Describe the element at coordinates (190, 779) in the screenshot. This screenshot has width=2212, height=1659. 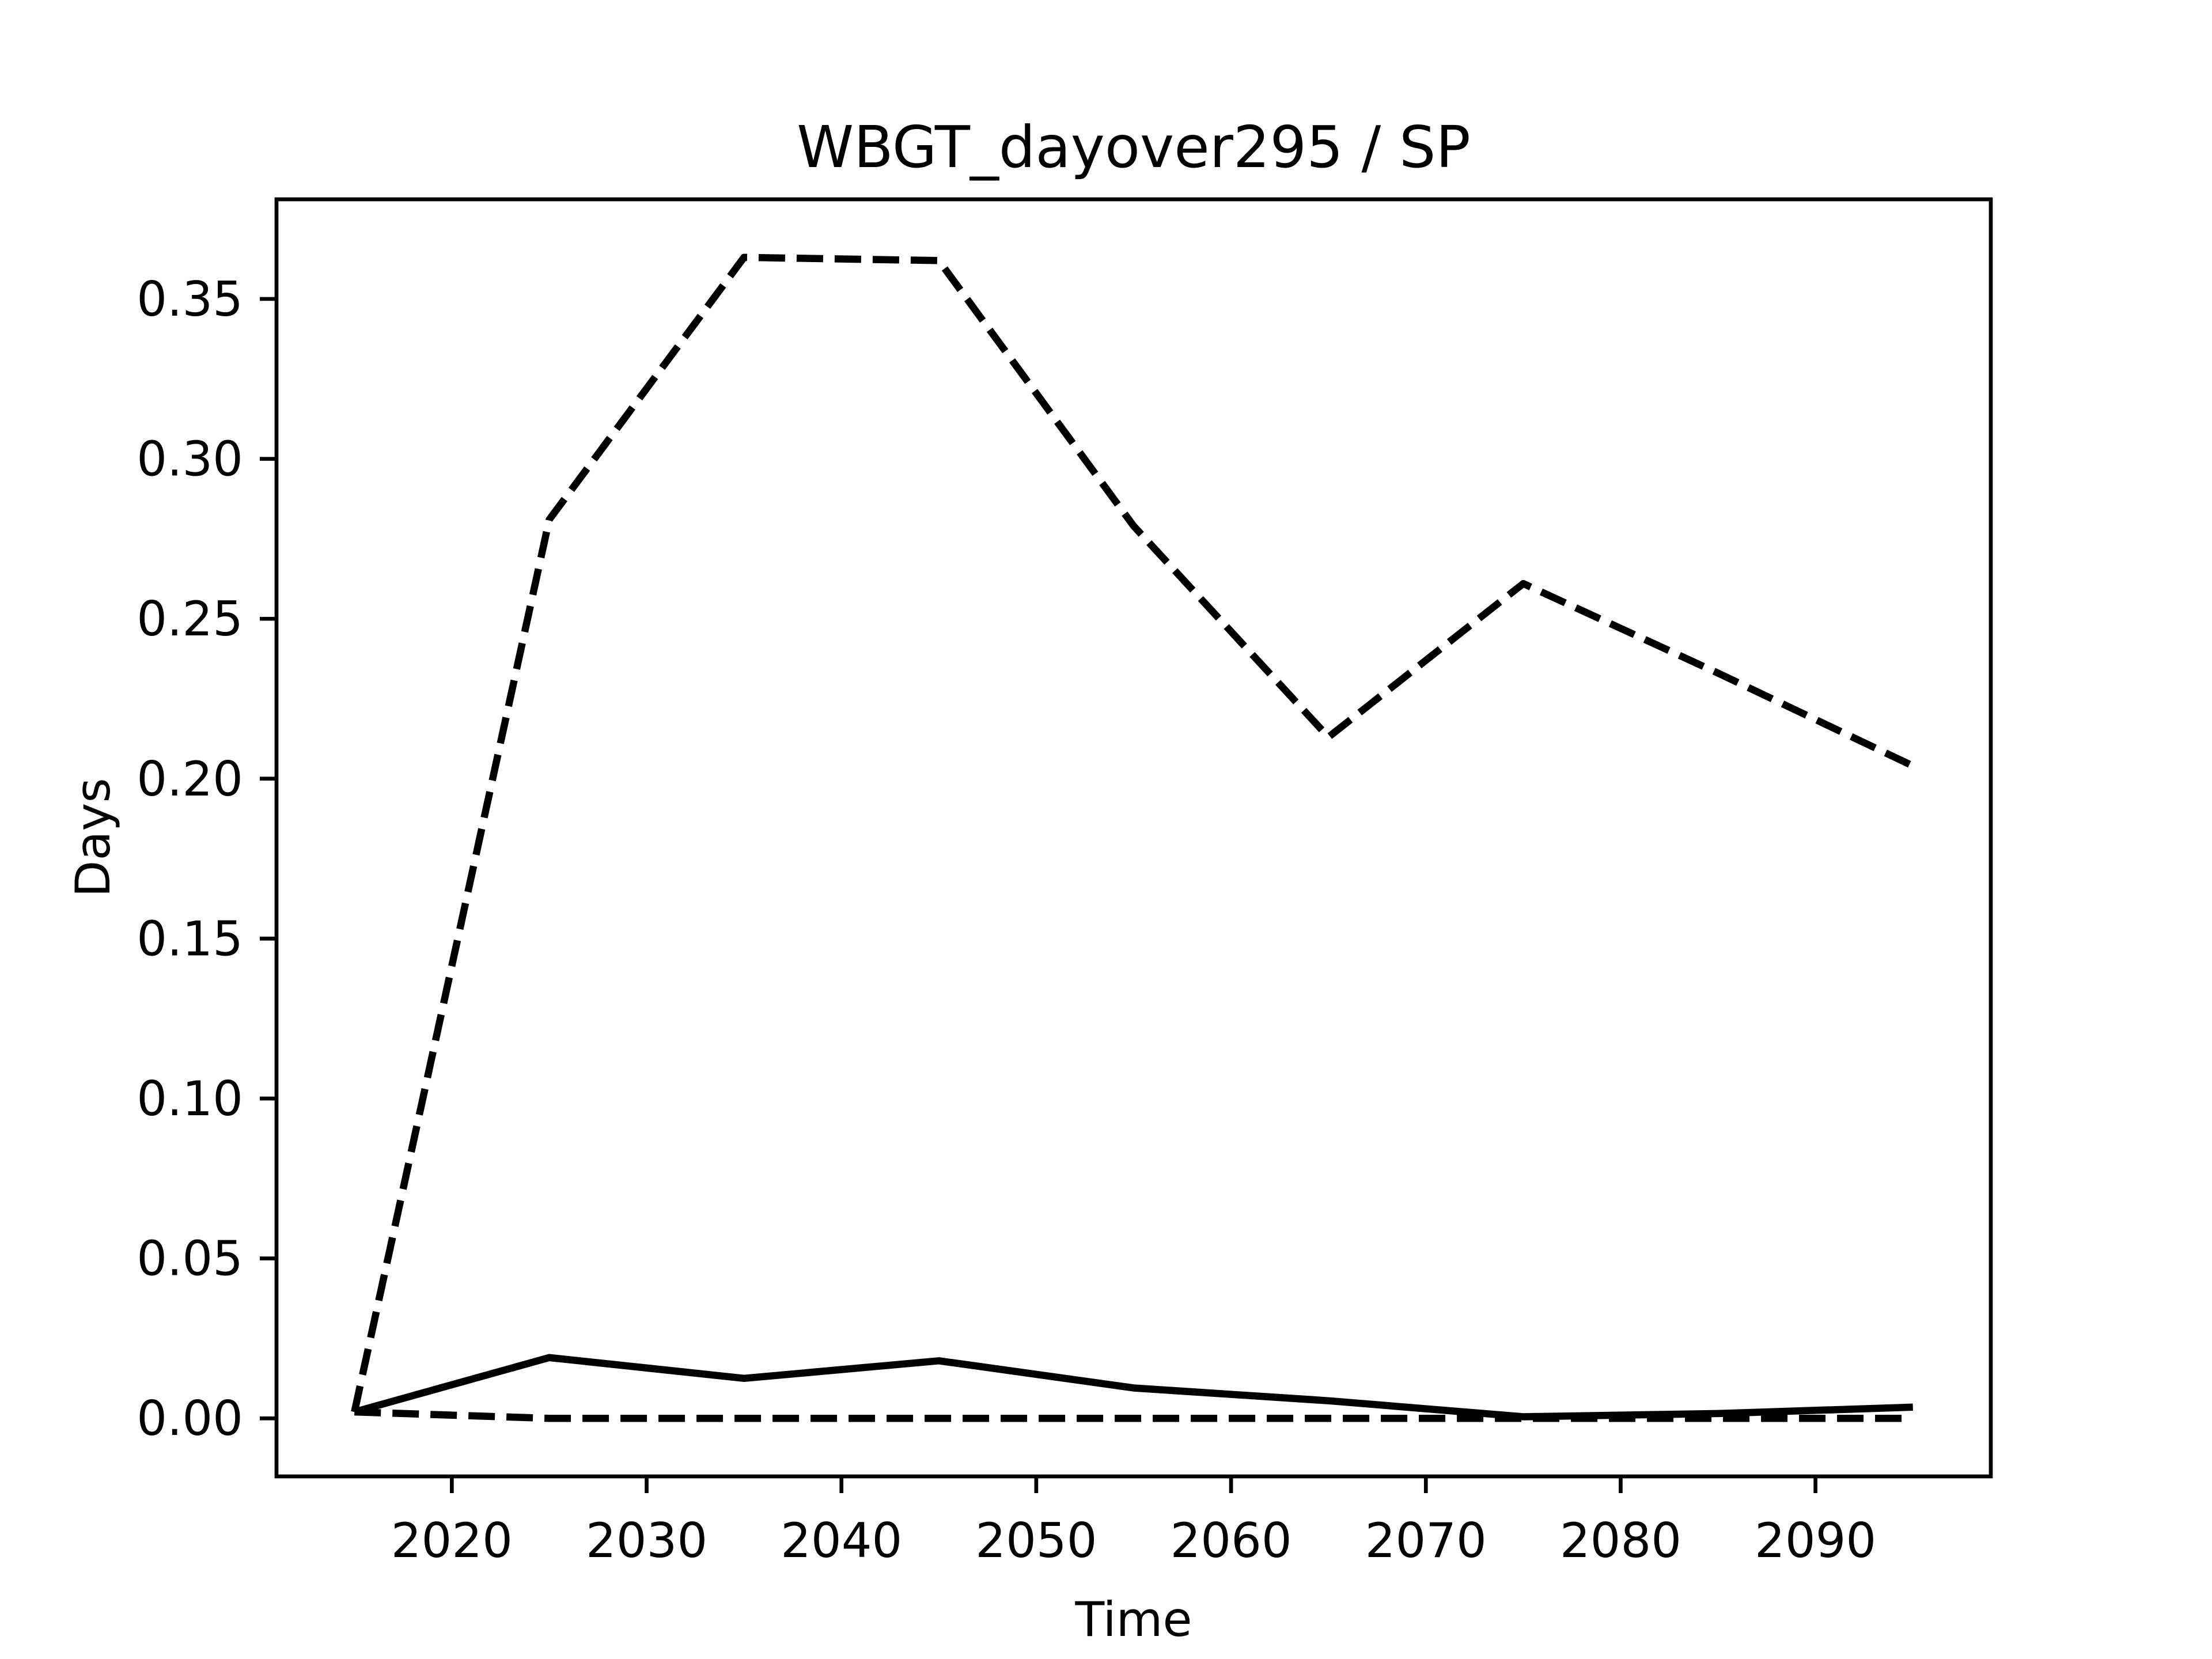
I see `y-tick-label: 0.20` at that location.